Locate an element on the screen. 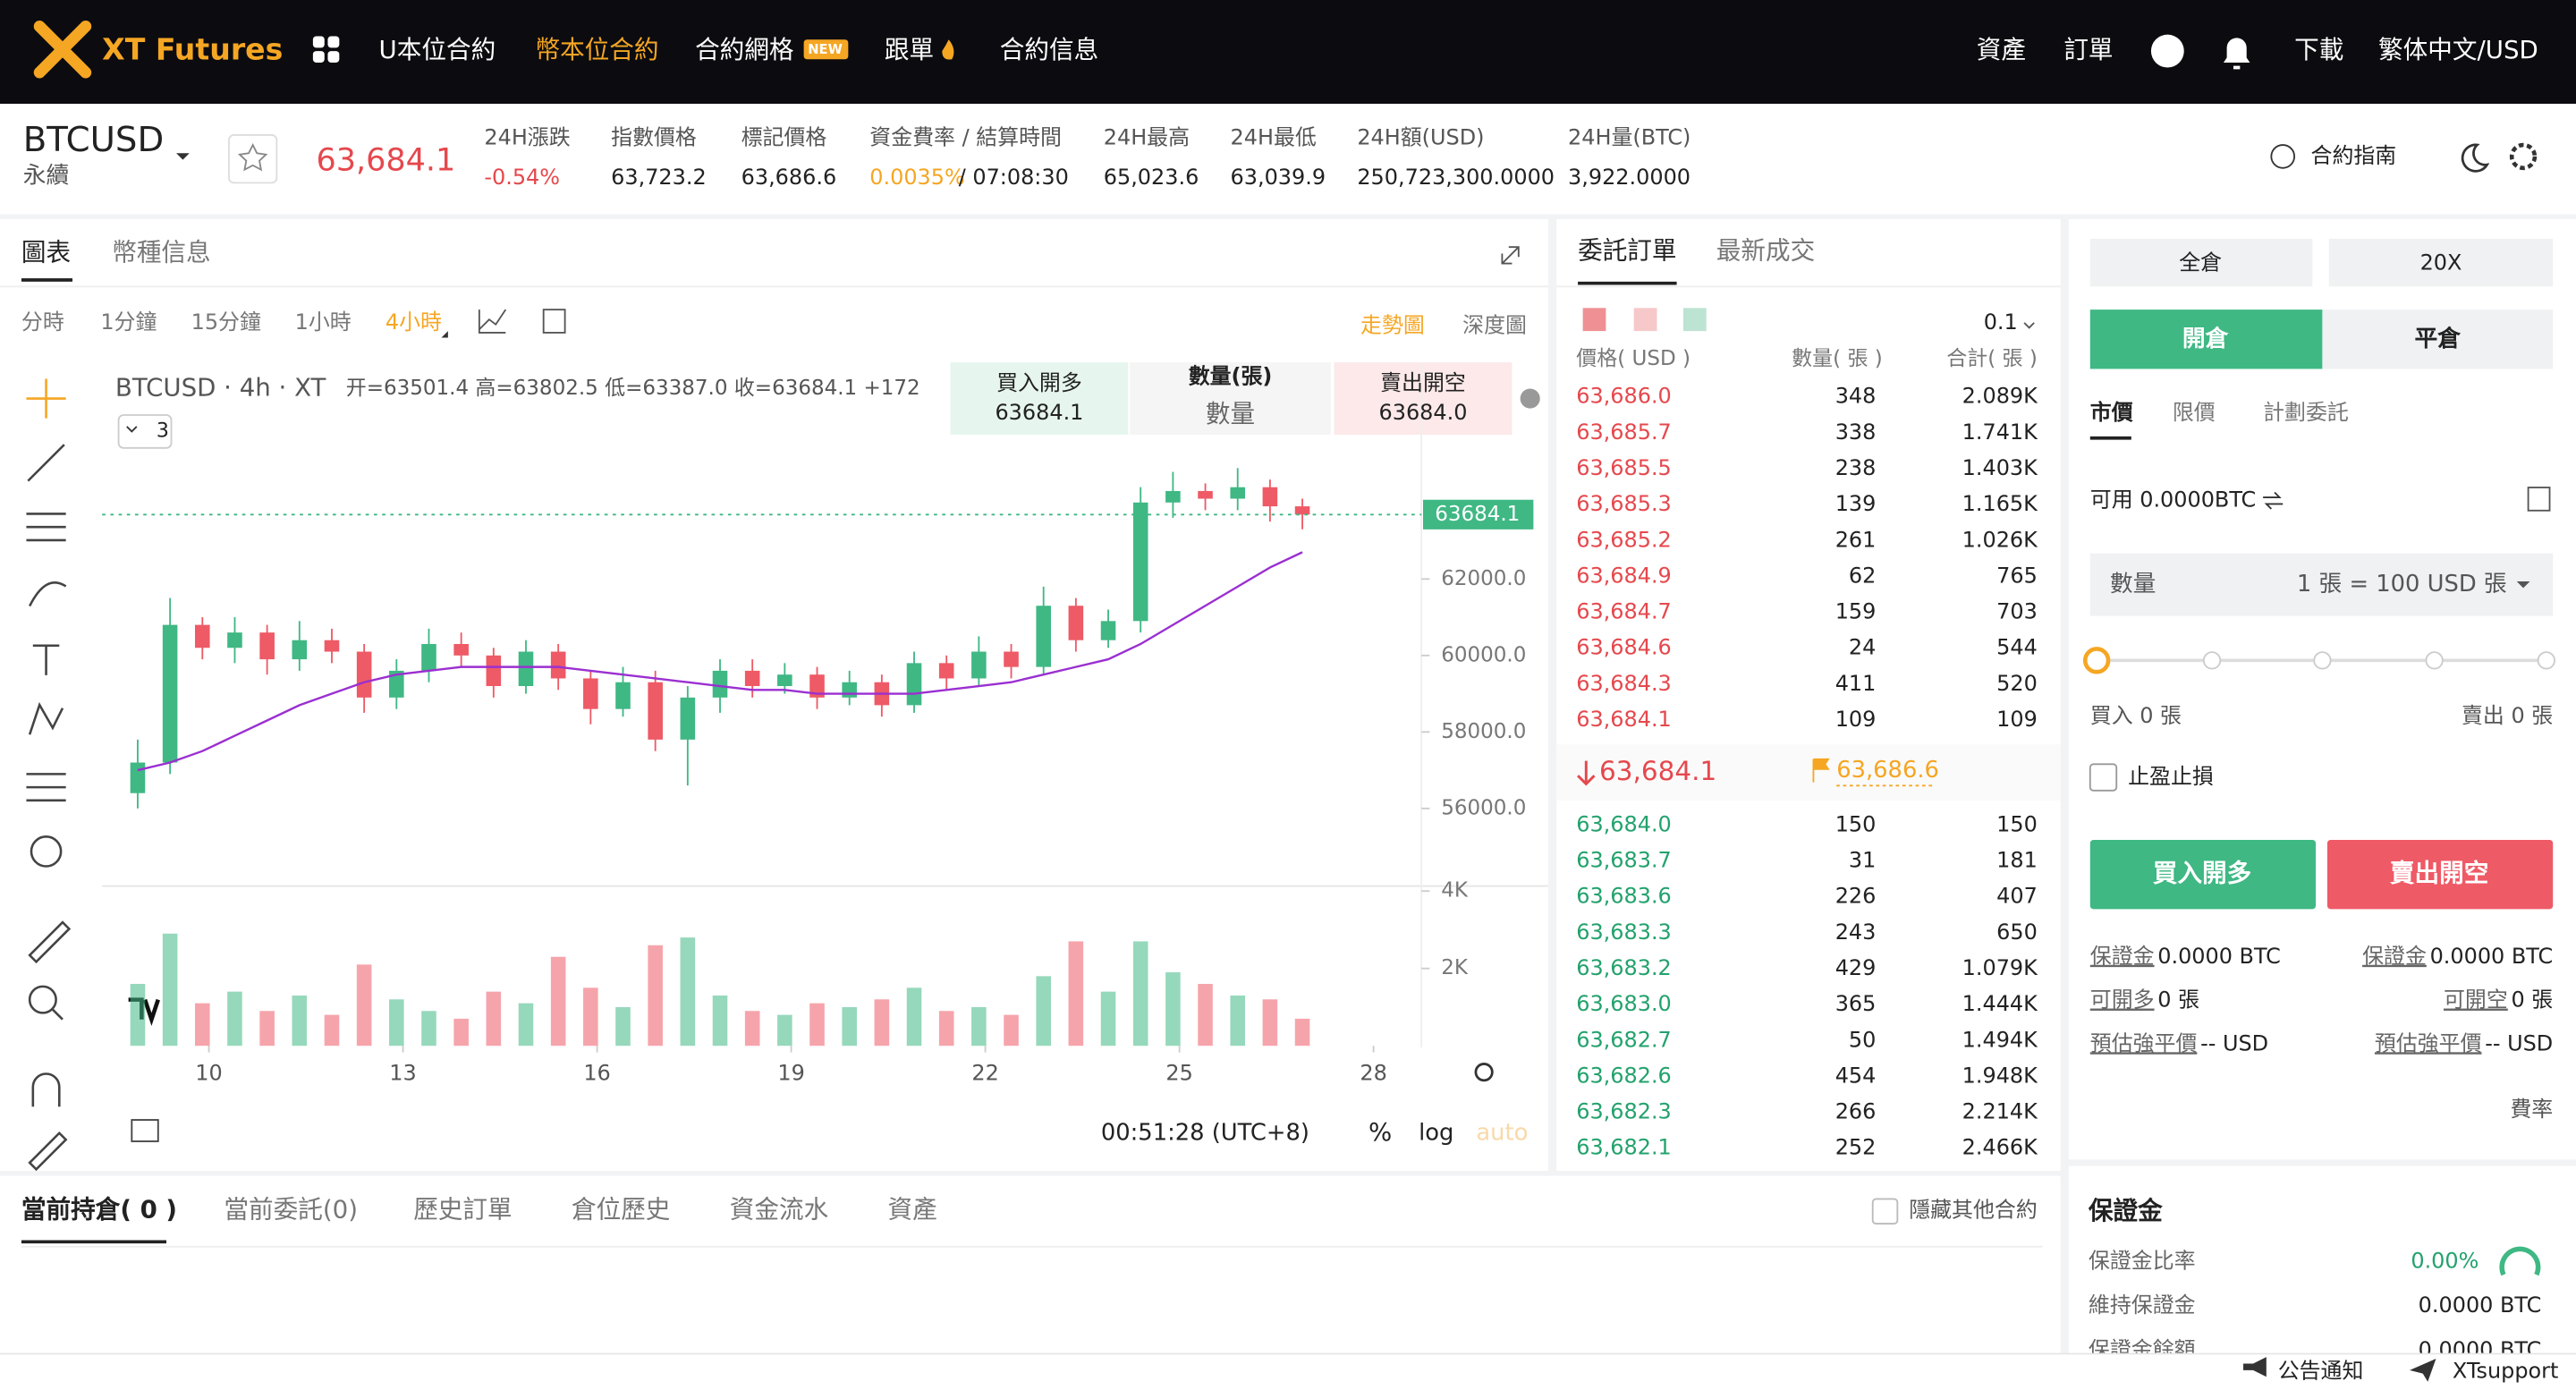 The width and height of the screenshot is (2576, 1390). slider-handle is located at coordinates (2096, 660).